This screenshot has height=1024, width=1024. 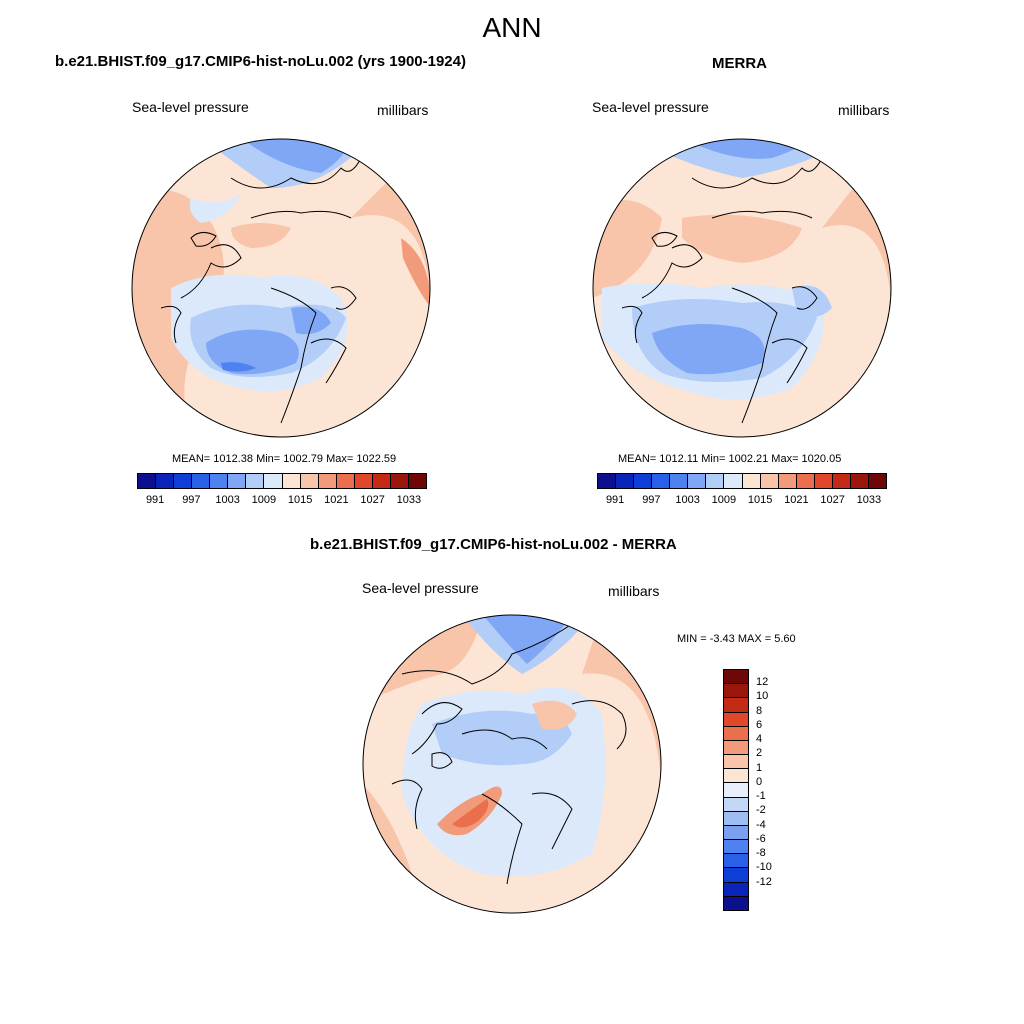 I want to click on colorbar-tick-label: 6, so click(x=759, y=724).